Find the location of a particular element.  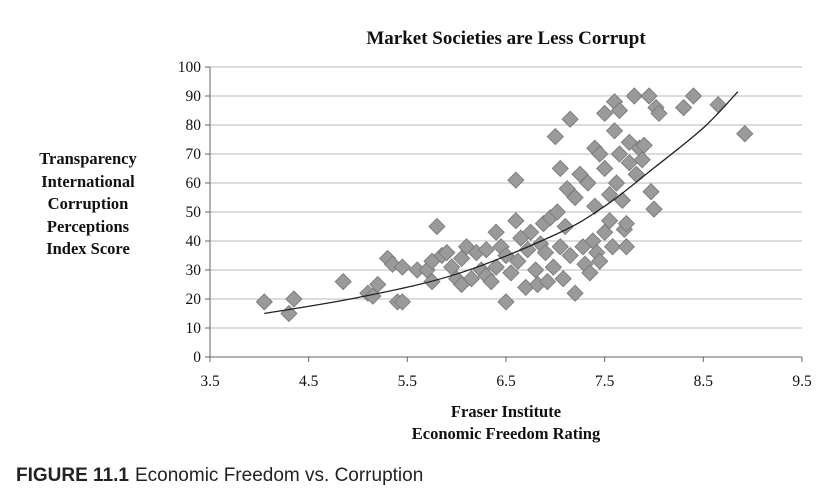

y-tick-label: 10 is located at coordinates (194, 328).